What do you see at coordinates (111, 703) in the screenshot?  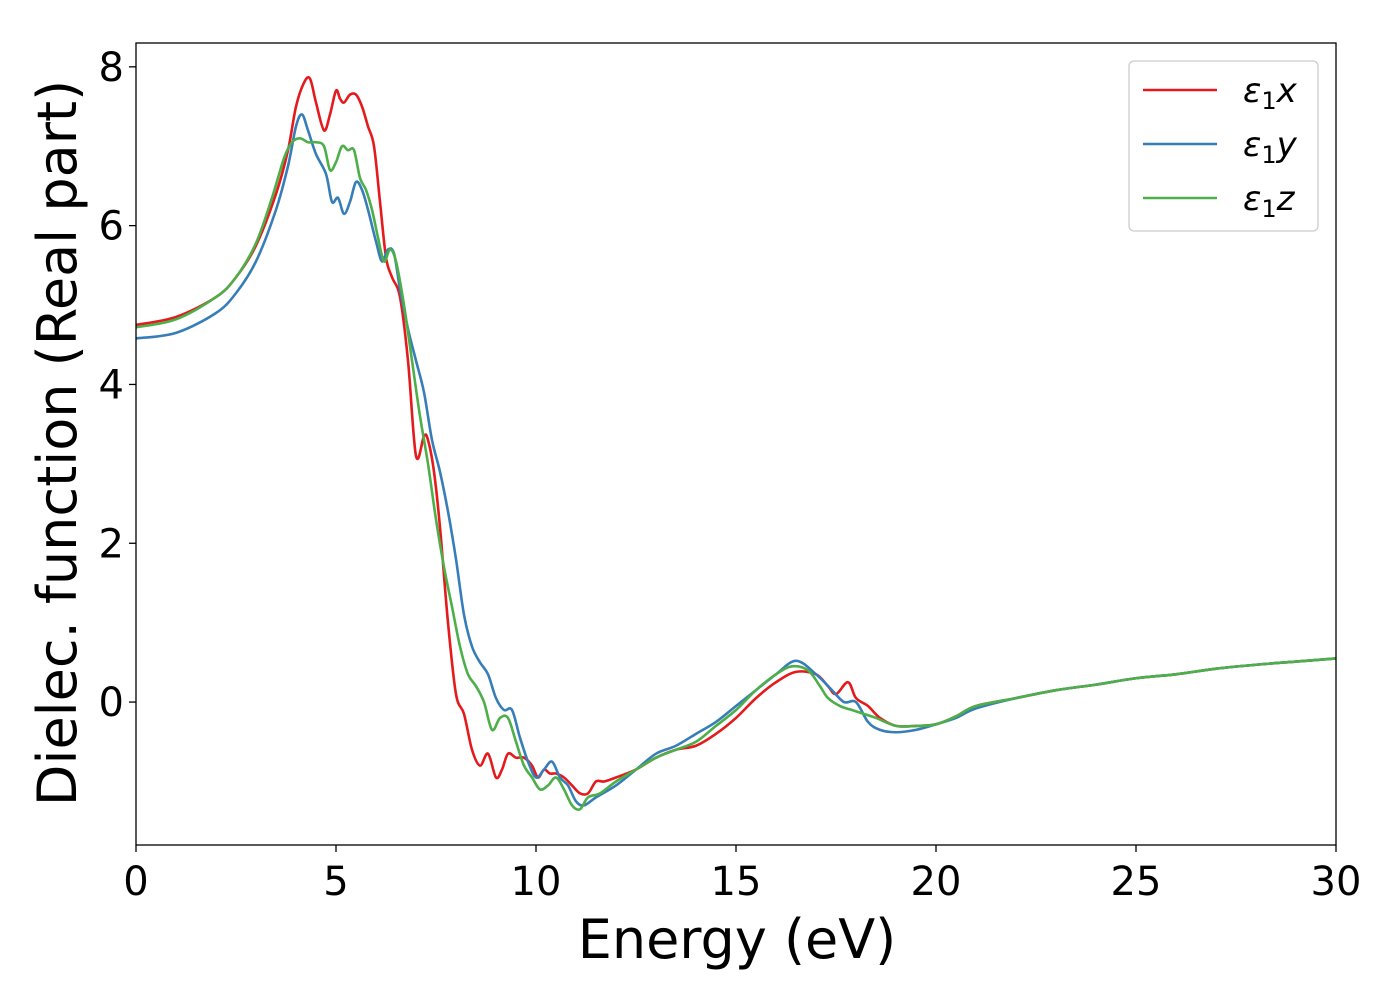 I see `y-tick-label: 0` at bounding box center [111, 703].